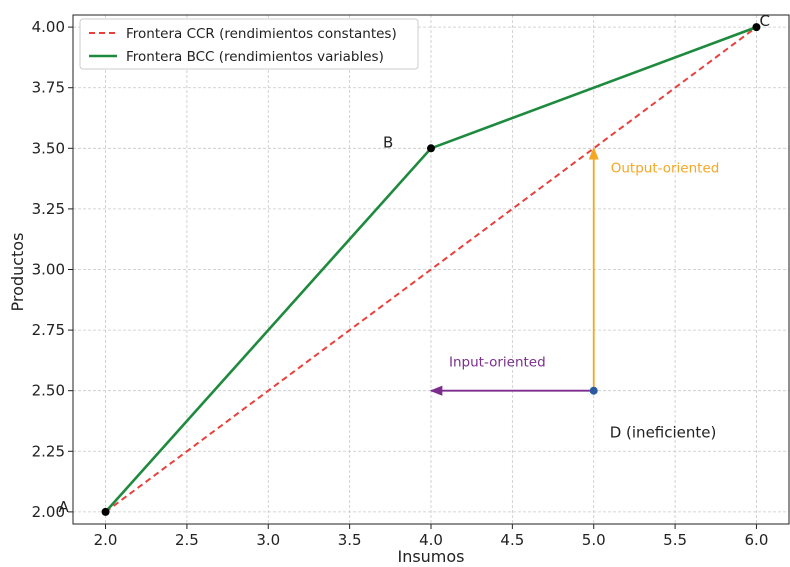 The height and width of the screenshot is (567, 790). I want to click on y-tick-label: 2.75, so click(48, 330).